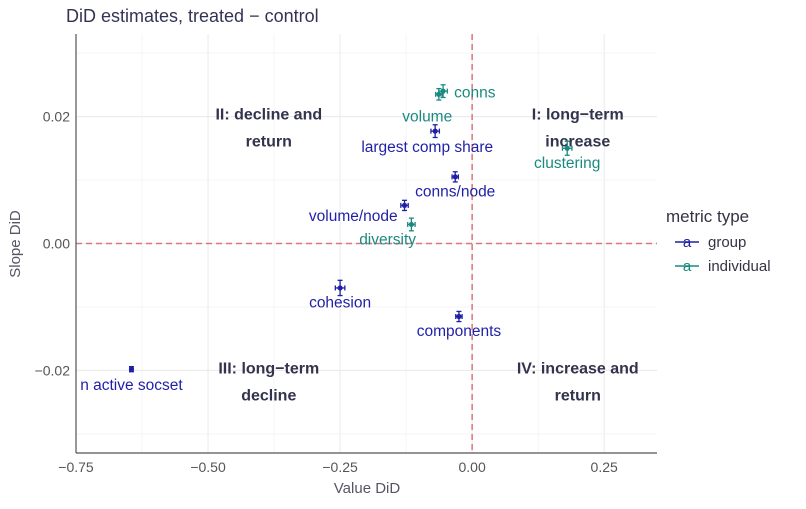 The width and height of the screenshot is (806, 509). I want to click on y-axis-label: Slope DiD, so click(15, 244).